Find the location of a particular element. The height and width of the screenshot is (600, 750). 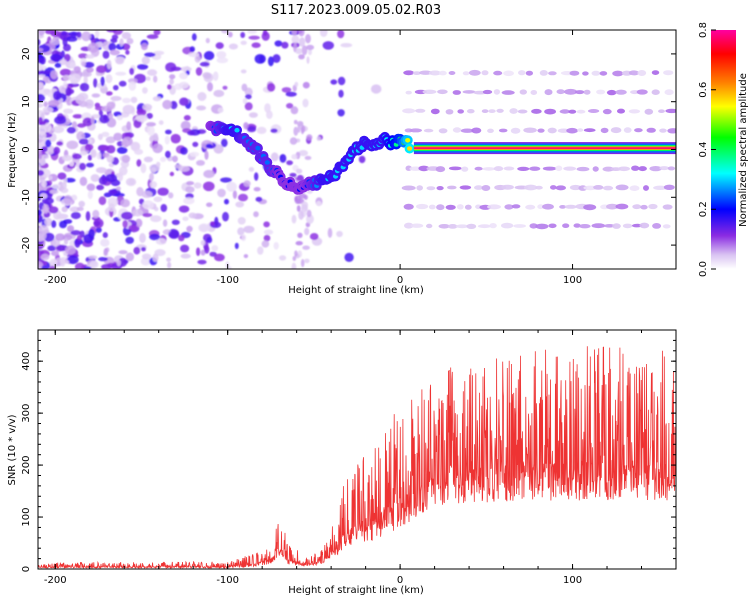

figure-title: S117.2023.009.05.02.R03 is located at coordinates (356, 10).